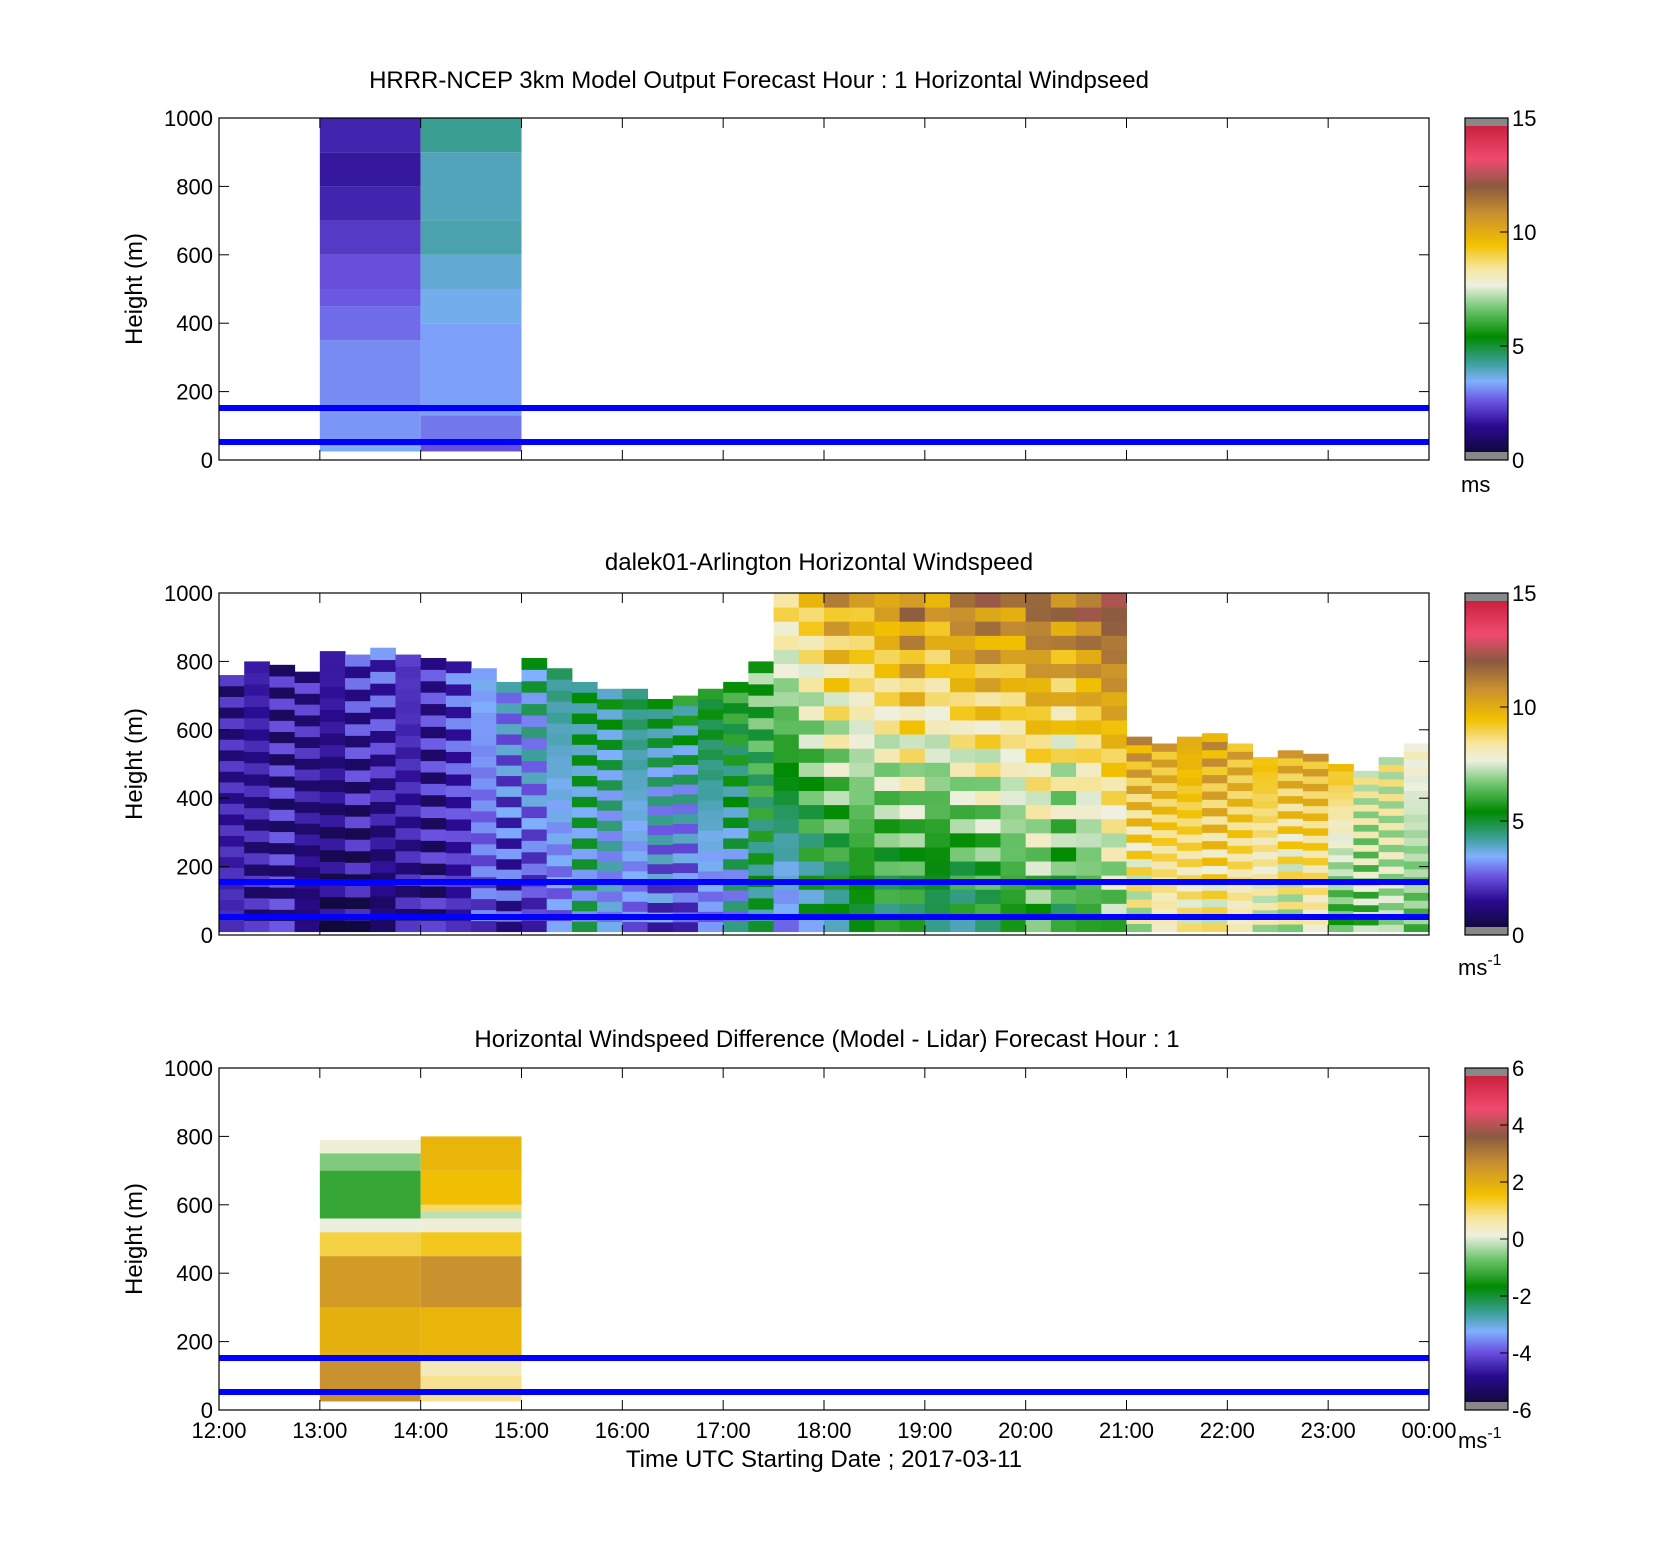  Describe the element at coordinates (1428, 1430) in the screenshot. I see `panel3-xtick-label: 00:00` at that location.